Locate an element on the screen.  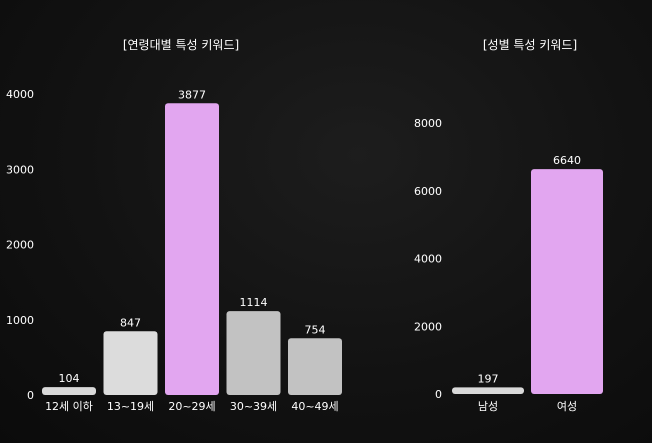
gender-category-label: 여성 is located at coordinates (567, 406).